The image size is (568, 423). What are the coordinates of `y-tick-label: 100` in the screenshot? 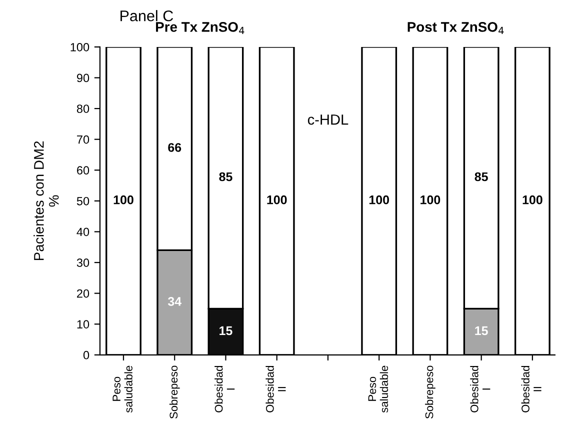 It's located at (80, 47).